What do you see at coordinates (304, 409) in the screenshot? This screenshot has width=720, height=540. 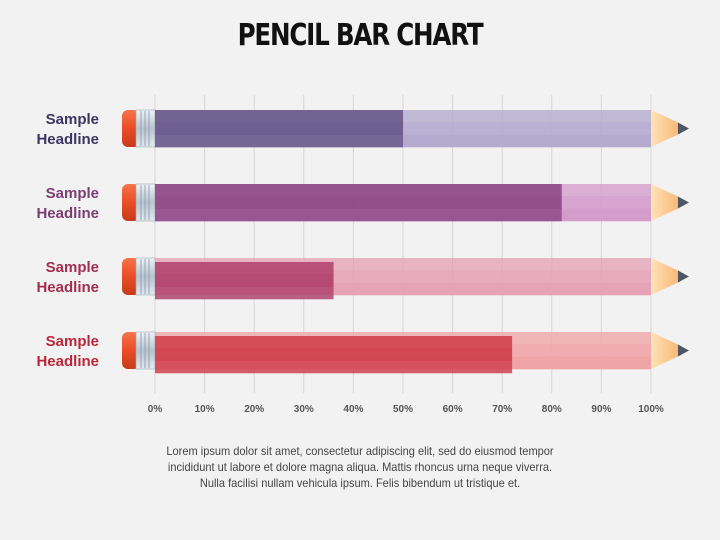 I see `x-tick-label: 30%` at bounding box center [304, 409].